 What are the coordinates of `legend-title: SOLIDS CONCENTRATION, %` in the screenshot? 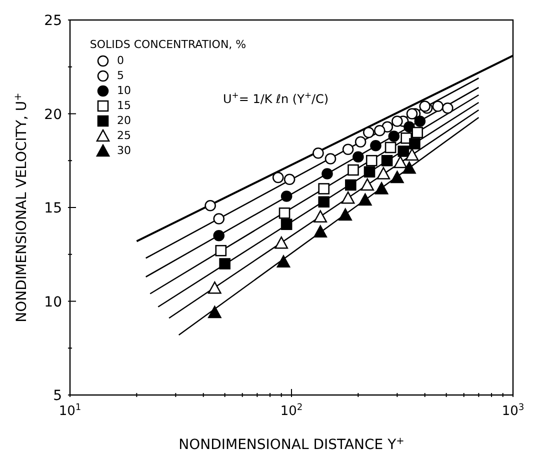 It's located at (168, 44).